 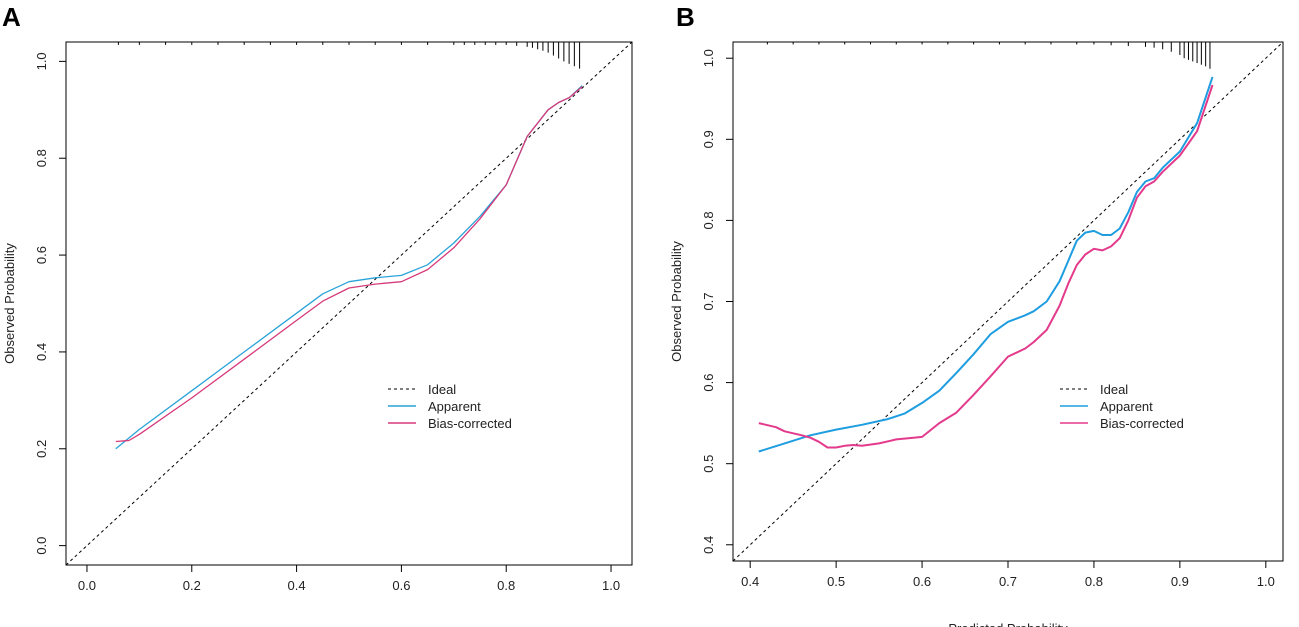 I want to click on x-tick-label: 0.9, so click(x=1180, y=581).